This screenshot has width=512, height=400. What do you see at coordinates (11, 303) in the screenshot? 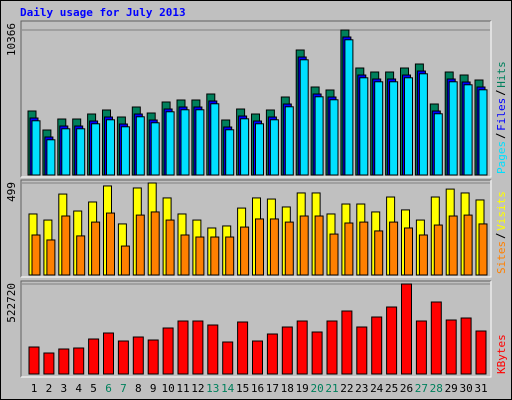
I see `y-tick-label: 522720` at bounding box center [11, 303].